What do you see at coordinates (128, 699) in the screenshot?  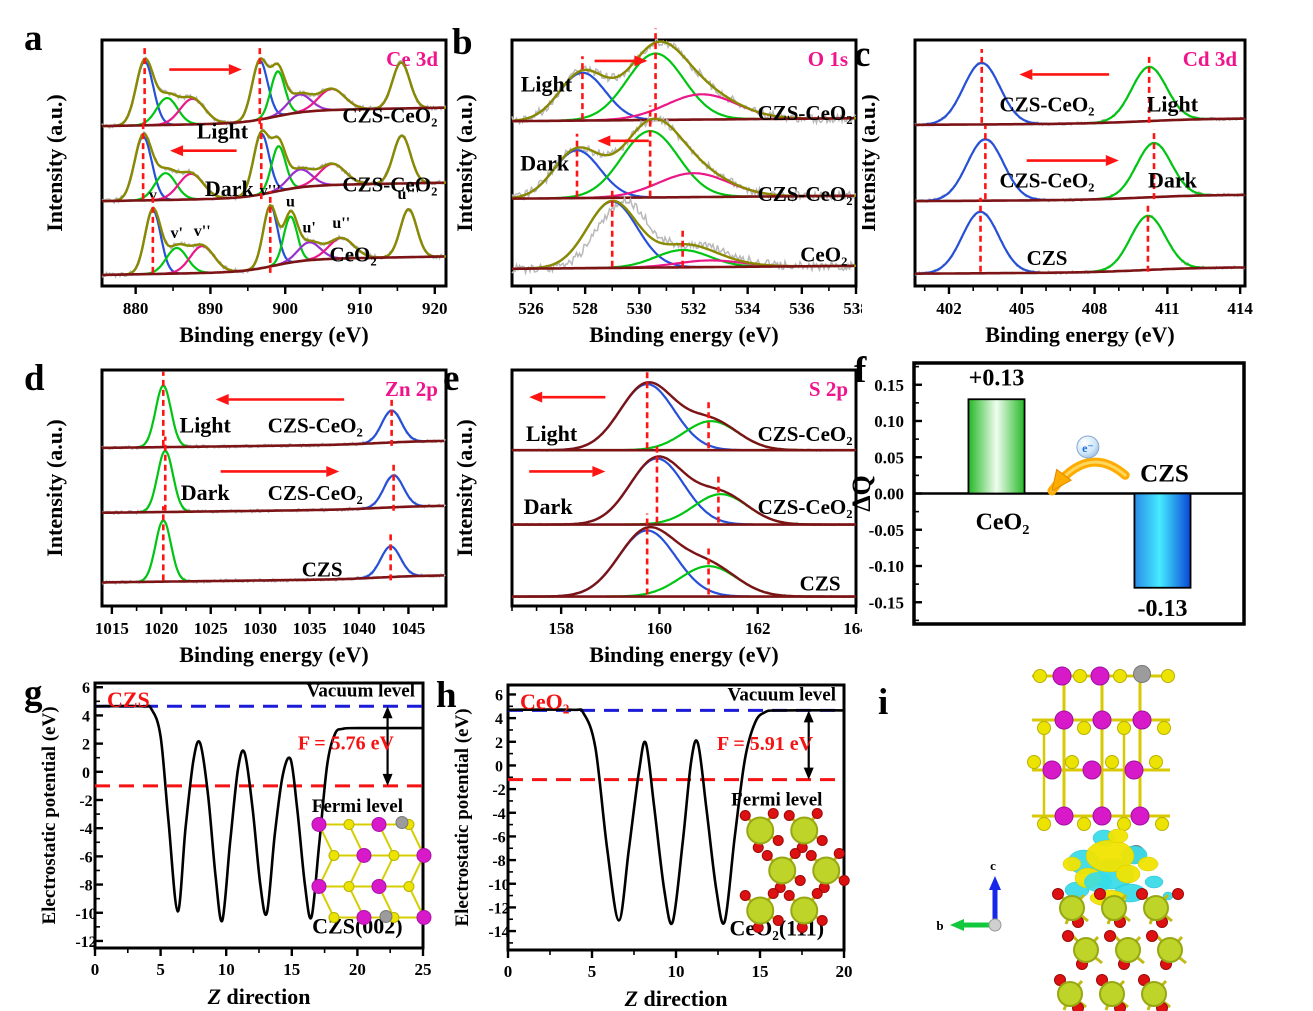 I see `sample-label: CZS` at bounding box center [128, 699].